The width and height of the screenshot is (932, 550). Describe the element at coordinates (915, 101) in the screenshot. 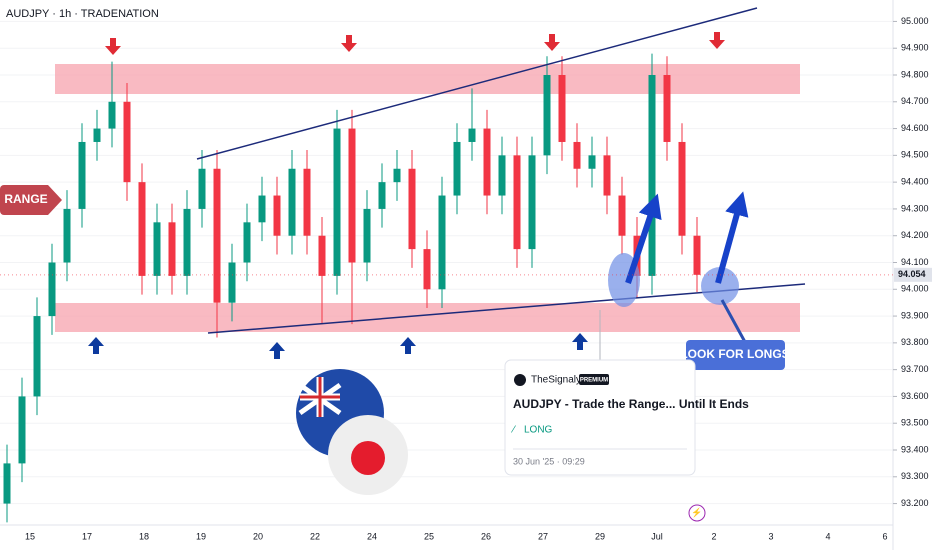

I see `y-tick-label: 94.700` at that location.